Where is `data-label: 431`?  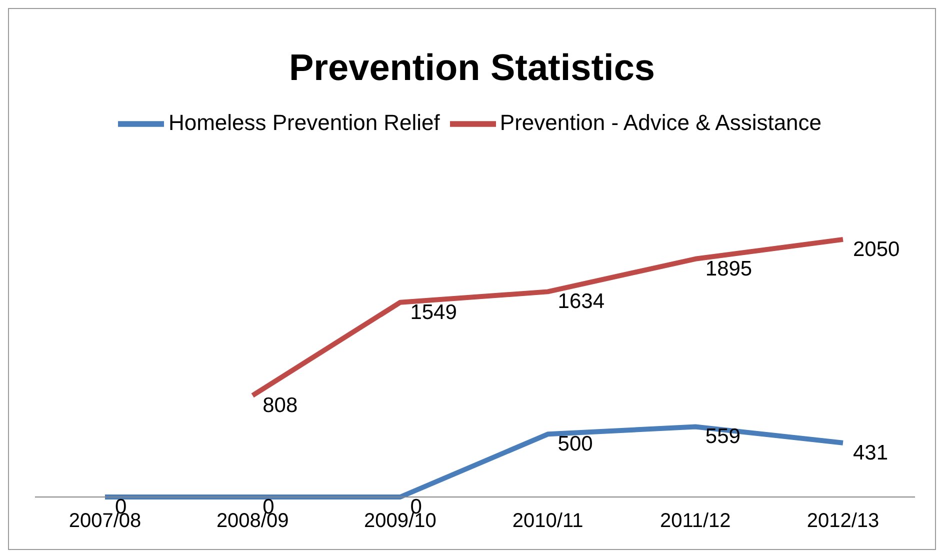 data-label: 431 is located at coordinates (870, 452).